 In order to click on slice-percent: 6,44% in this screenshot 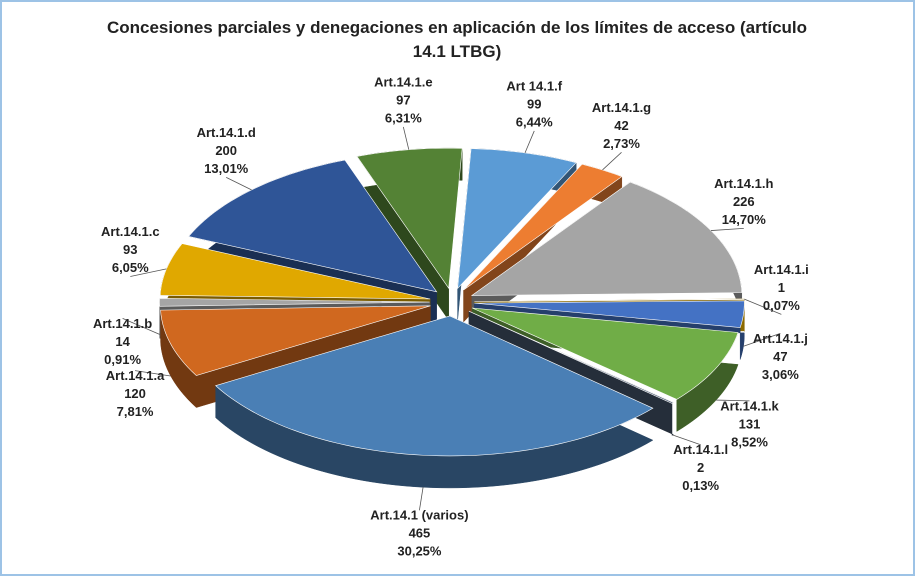, I will do `click(534, 121)`.